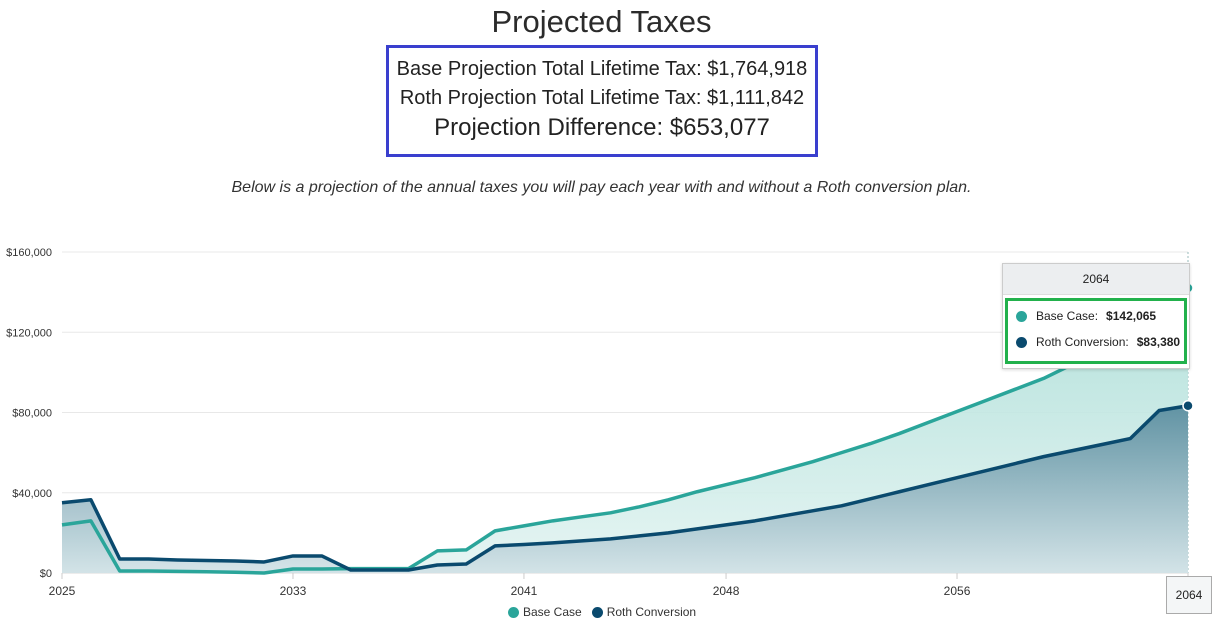  What do you see at coordinates (29, 253) in the screenshot?
I see `y-tick-label: $160,000` at bounding box center [29, 253].